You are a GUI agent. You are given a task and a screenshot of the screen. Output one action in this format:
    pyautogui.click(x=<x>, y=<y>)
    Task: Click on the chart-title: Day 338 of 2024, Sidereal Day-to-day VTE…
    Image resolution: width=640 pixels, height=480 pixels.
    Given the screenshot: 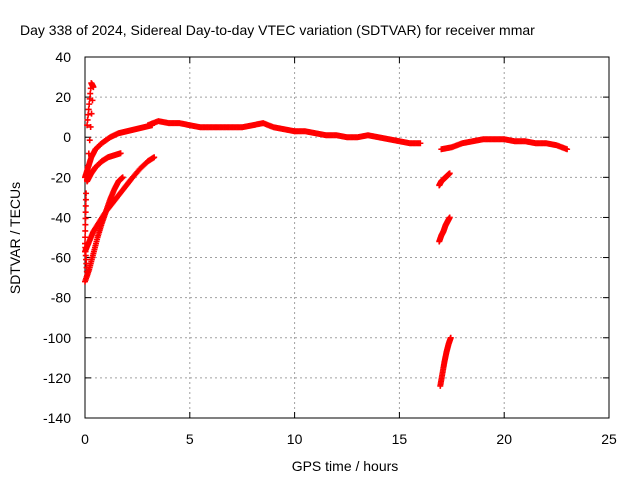 What is the action you would take?
    pyautogui.click(x=277, y=30)
    